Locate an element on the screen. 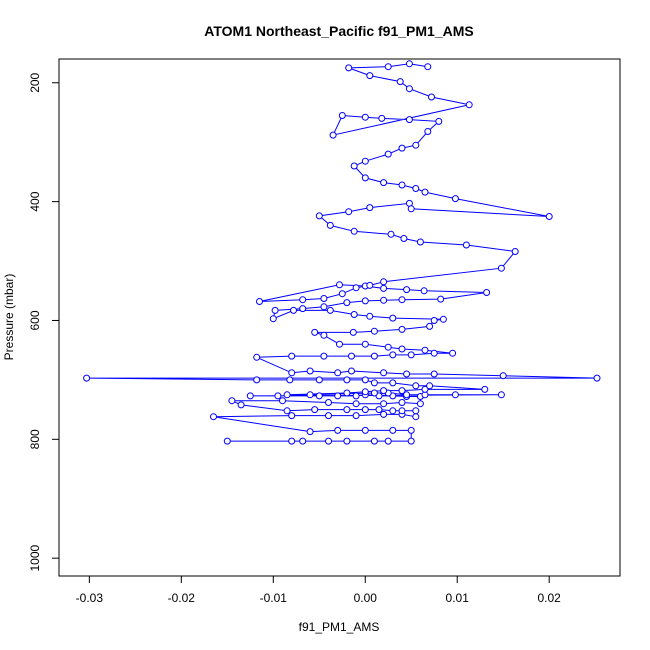 This screenshot has width=650, height=650. y-tick-label: 800 is located at coordinates (35, 439).